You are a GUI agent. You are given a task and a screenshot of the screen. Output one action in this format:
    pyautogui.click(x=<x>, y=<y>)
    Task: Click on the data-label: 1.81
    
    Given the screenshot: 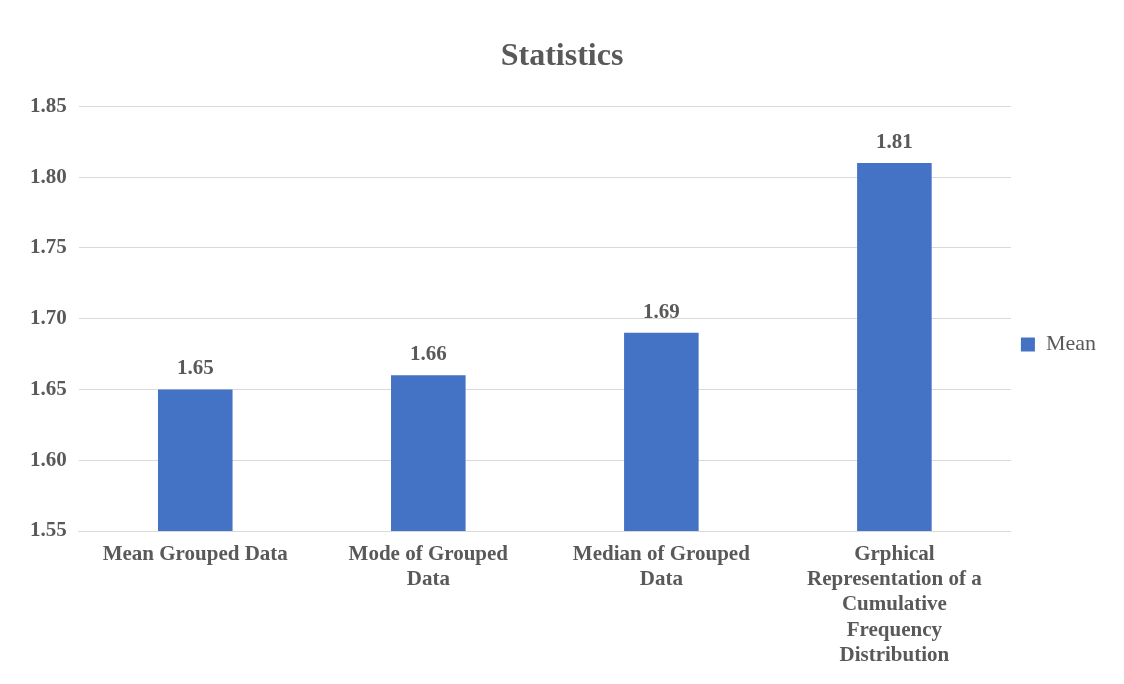 What is the action you would take?
    pyautogui.click(x=894, y=140)
    